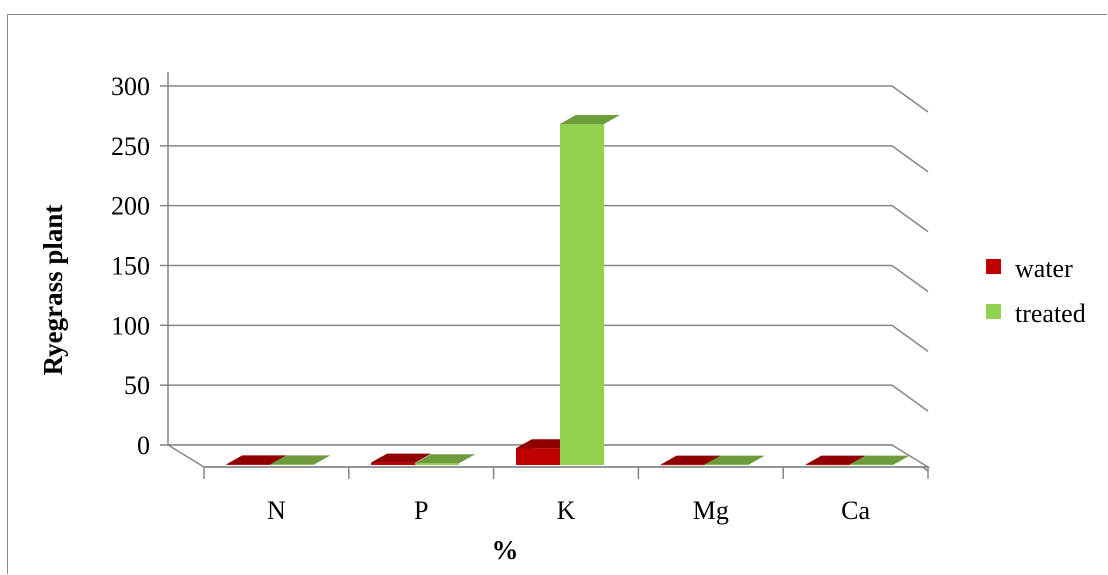  Describe the element at coordinates (1036, 291) in the screenshot. I see `legend: water treated` at that location.